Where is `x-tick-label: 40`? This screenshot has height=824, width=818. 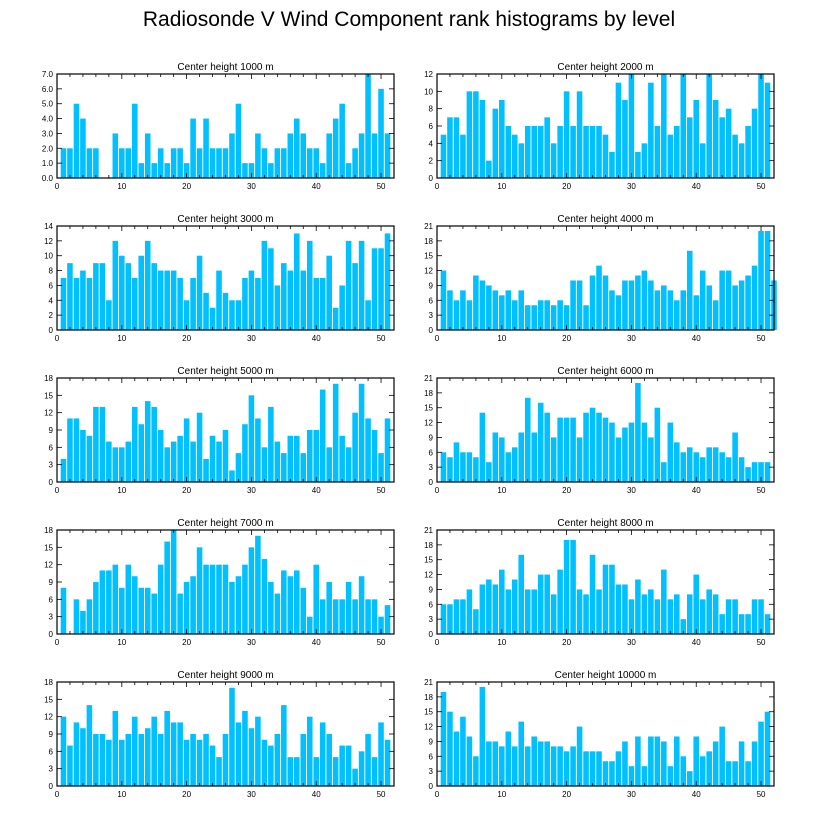 x-tick-label: 40 is located at coordinates (696, 186).